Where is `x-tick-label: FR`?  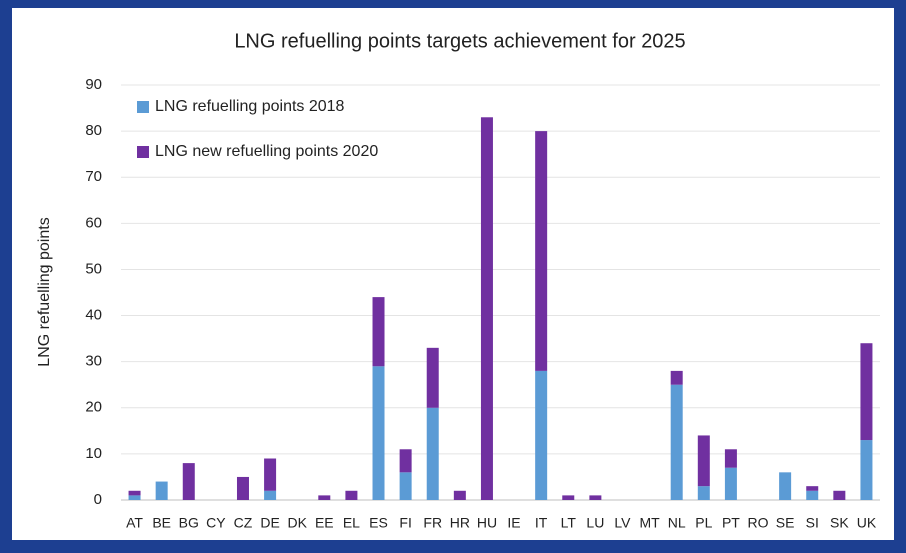
x-tick-label: FR is located at coordinates (432, 523).